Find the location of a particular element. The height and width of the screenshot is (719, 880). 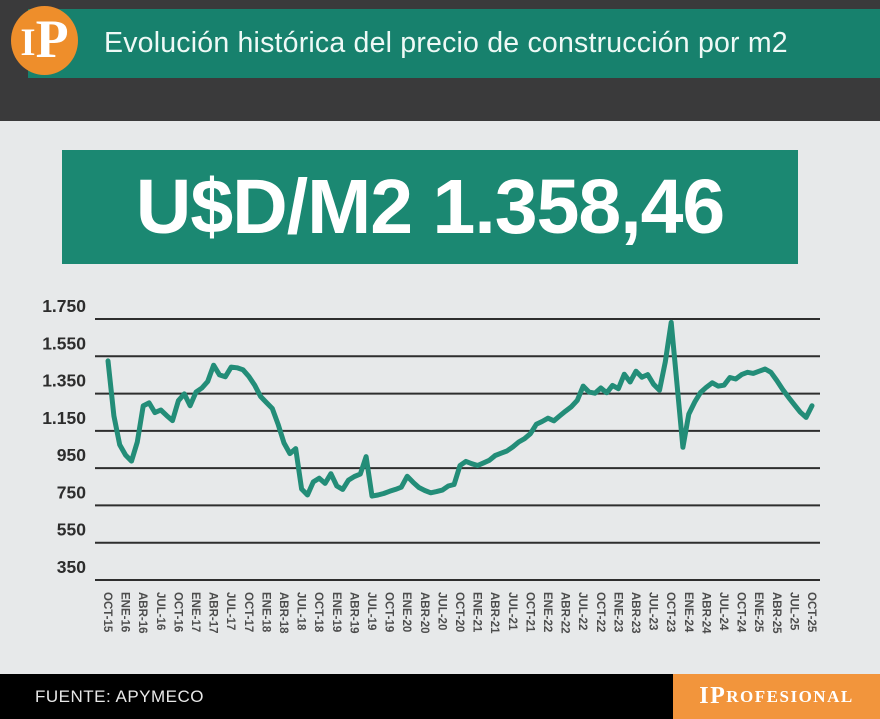

x-tick-label: JUL-17 is located at coordinates (230, 611).